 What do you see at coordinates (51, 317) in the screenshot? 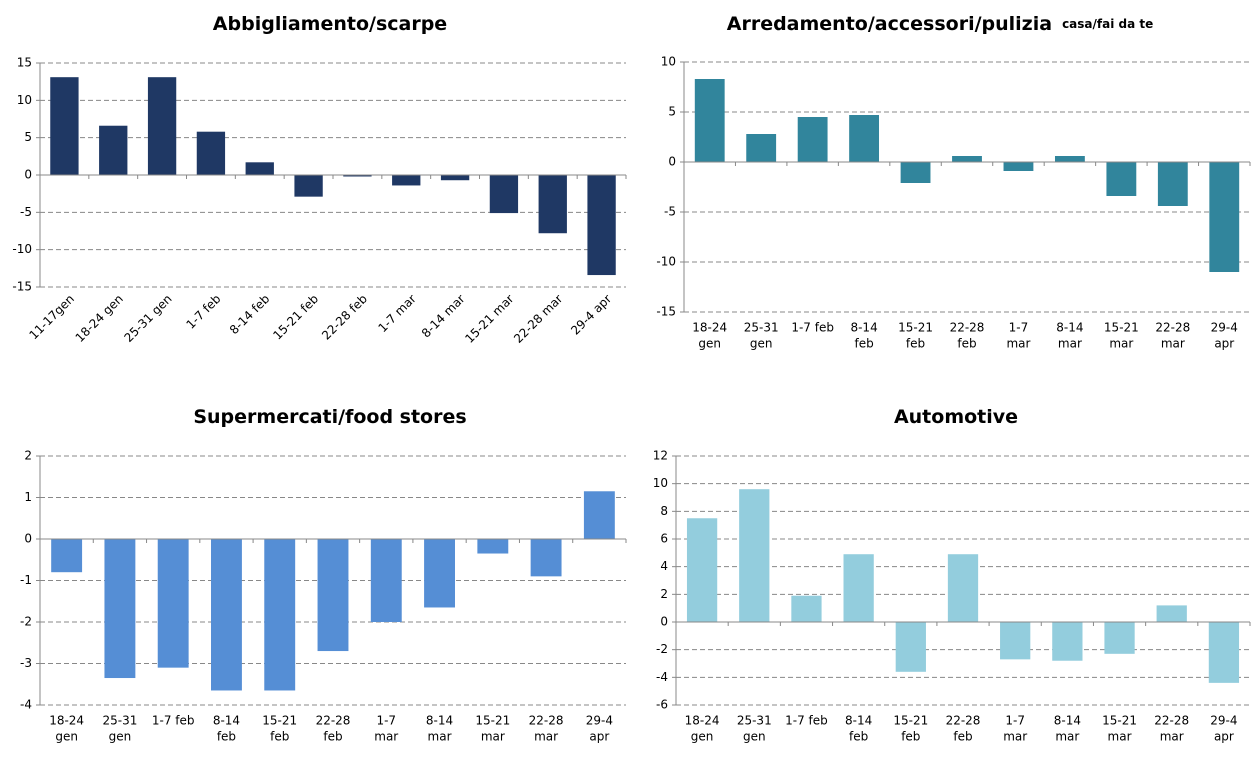
I see `x-tick-label: 11-17gen` at bounding box center [51, 317].